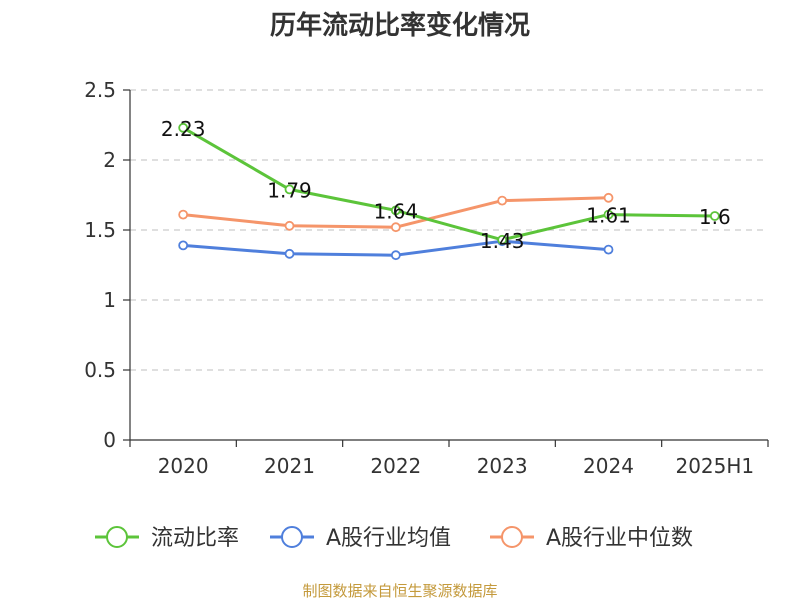  What do you see at coordinates (395, 466) in the screenshot?
I see `x-tick-label: 2022` at bounding box center [395, 466].